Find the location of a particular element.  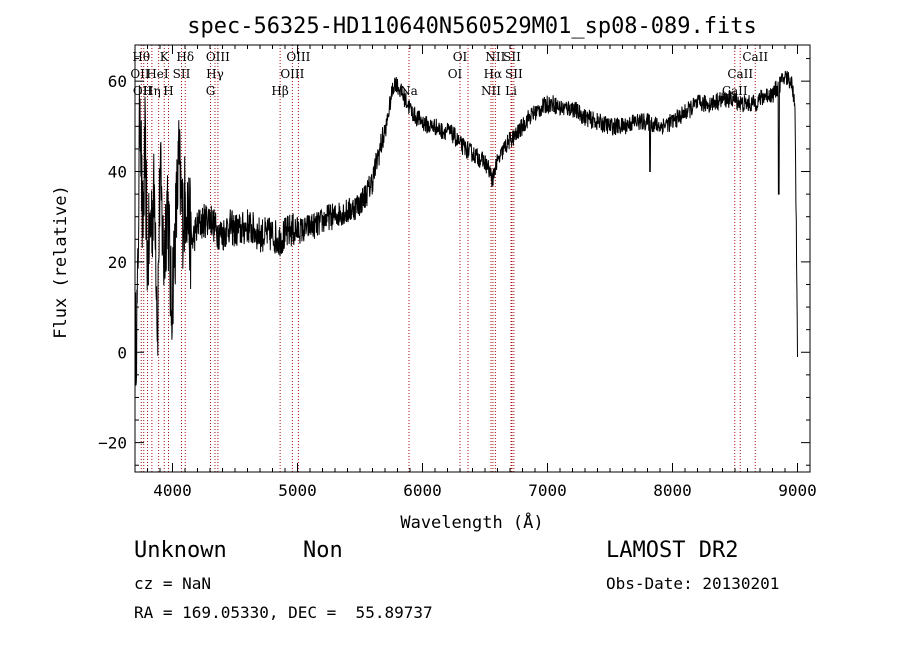

y-tick-label: 0 is located at coordinates (122, 352).